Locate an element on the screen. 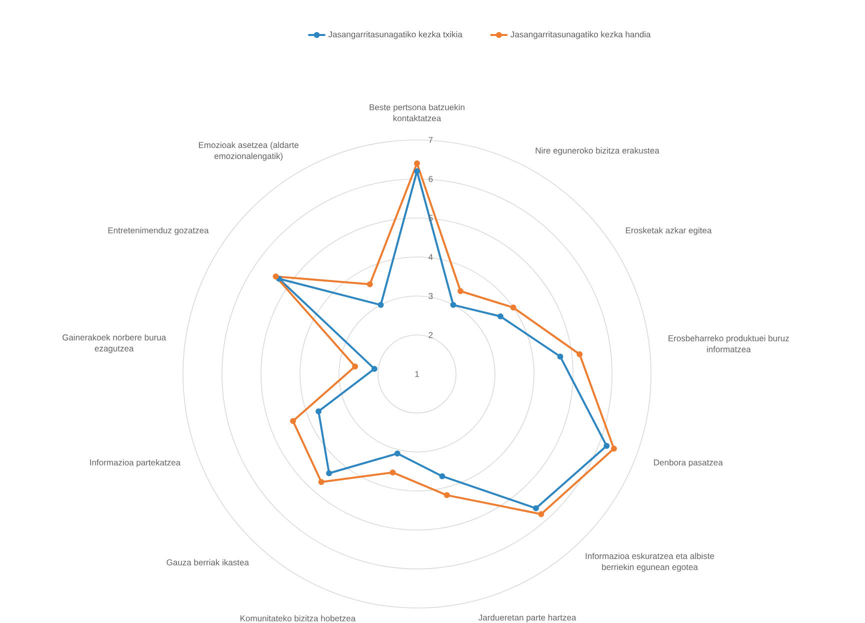  spoke-label: Jardueretan parte hartzea is located at coordinates (527, 618).